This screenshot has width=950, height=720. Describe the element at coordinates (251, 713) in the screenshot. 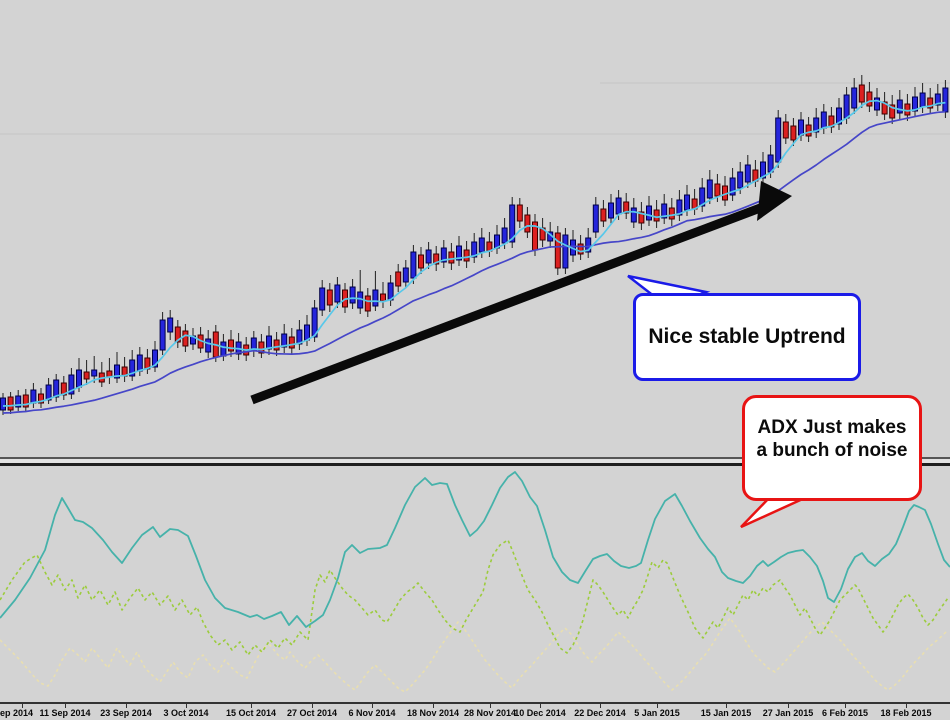

I see `time-axis-label: 15 Oct 2014` at that location.